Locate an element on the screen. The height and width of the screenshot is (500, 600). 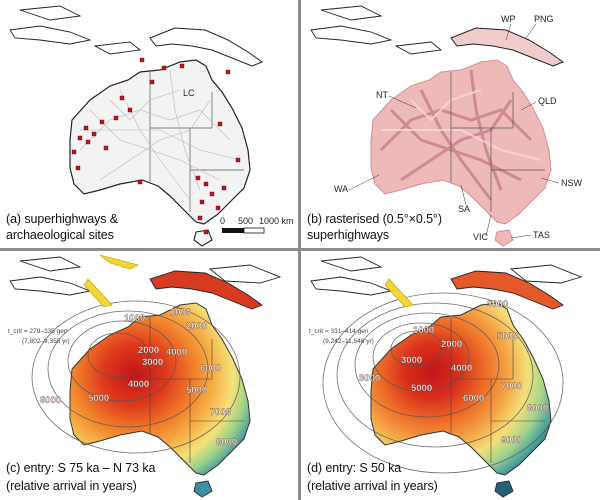
tcrit-d-line1: t_crit = 331–414 gen is located at coordinates (339, 331).